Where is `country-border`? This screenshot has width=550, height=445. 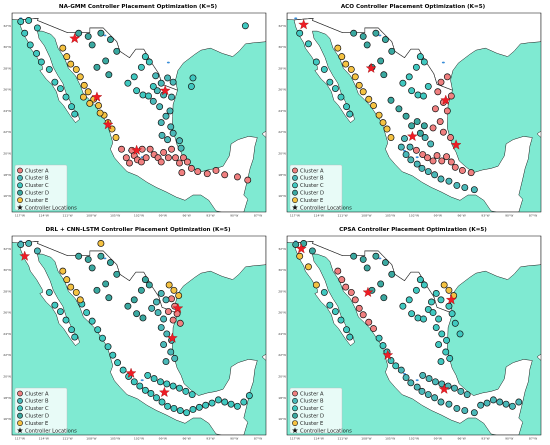 country-border is located at coordinates (373, 54).